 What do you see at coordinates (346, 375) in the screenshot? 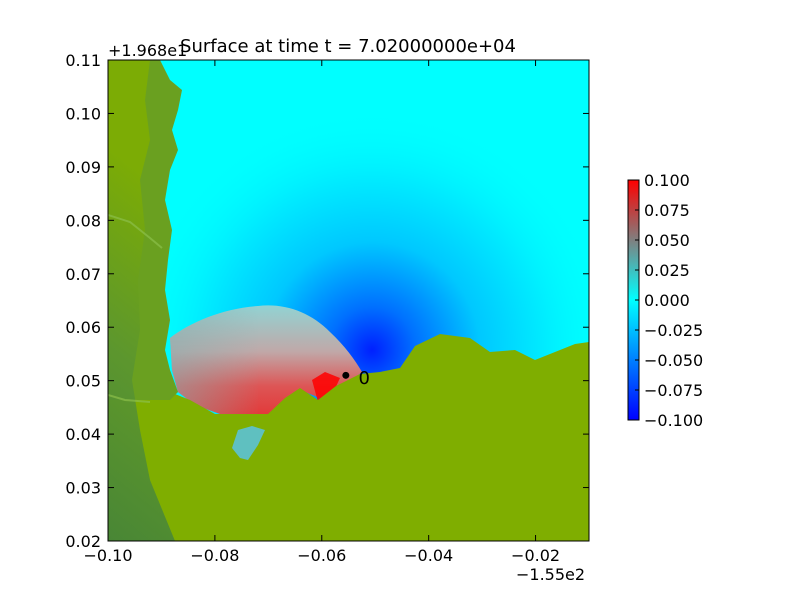
I see `gauge-marker` at bounding box center [346, 375].